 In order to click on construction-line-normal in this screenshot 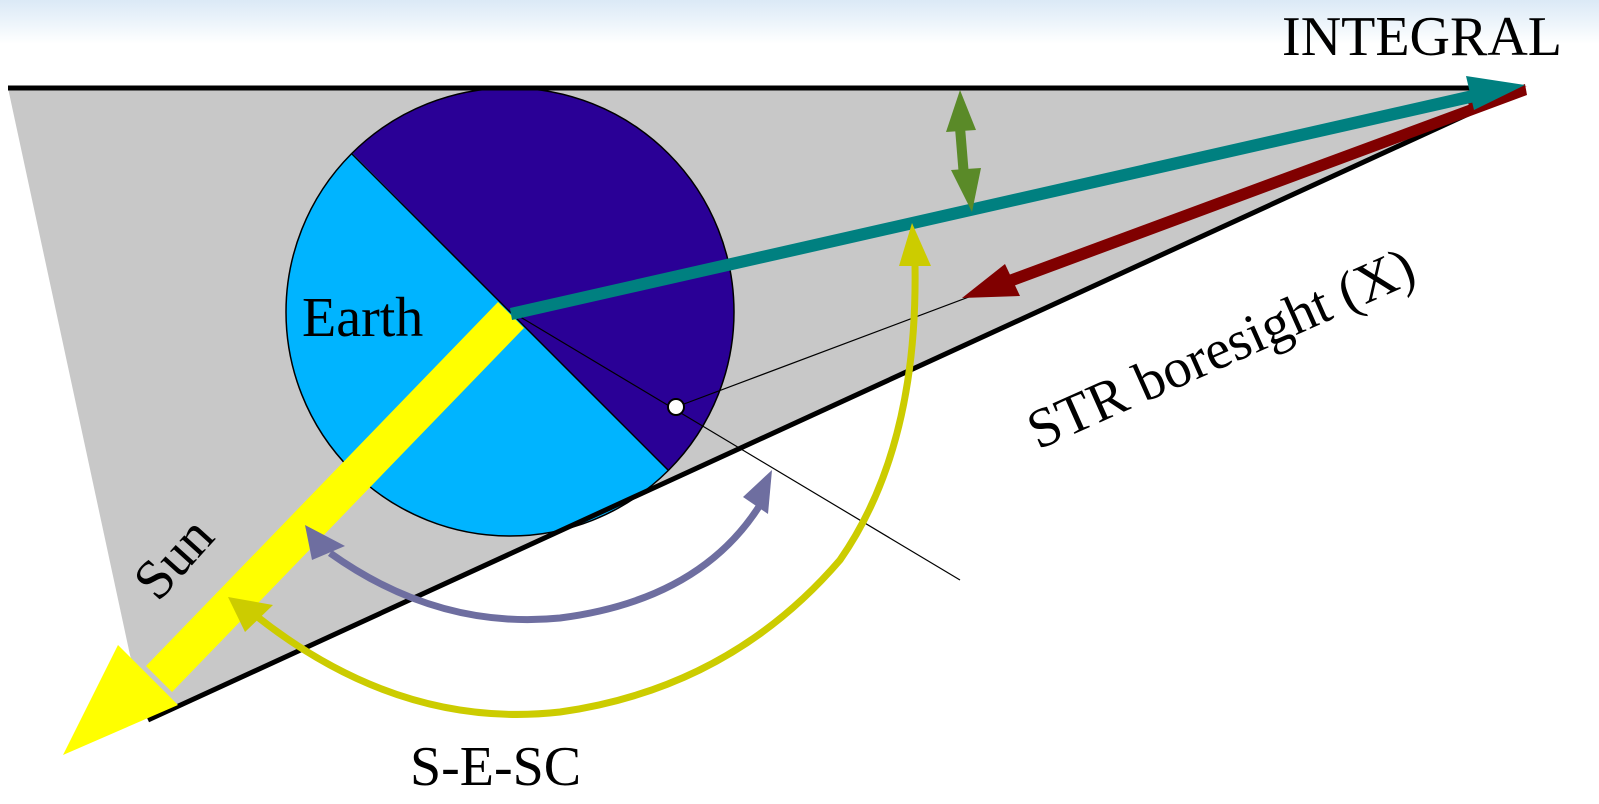, I will do `click(736, 446)`.